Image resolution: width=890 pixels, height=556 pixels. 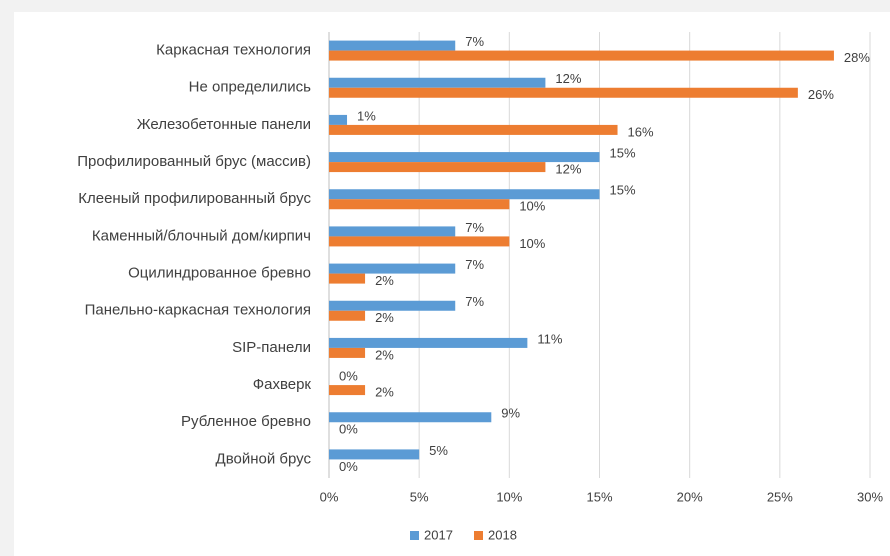 I want to click on legend-label: 2017, so click(x=438, y=534).